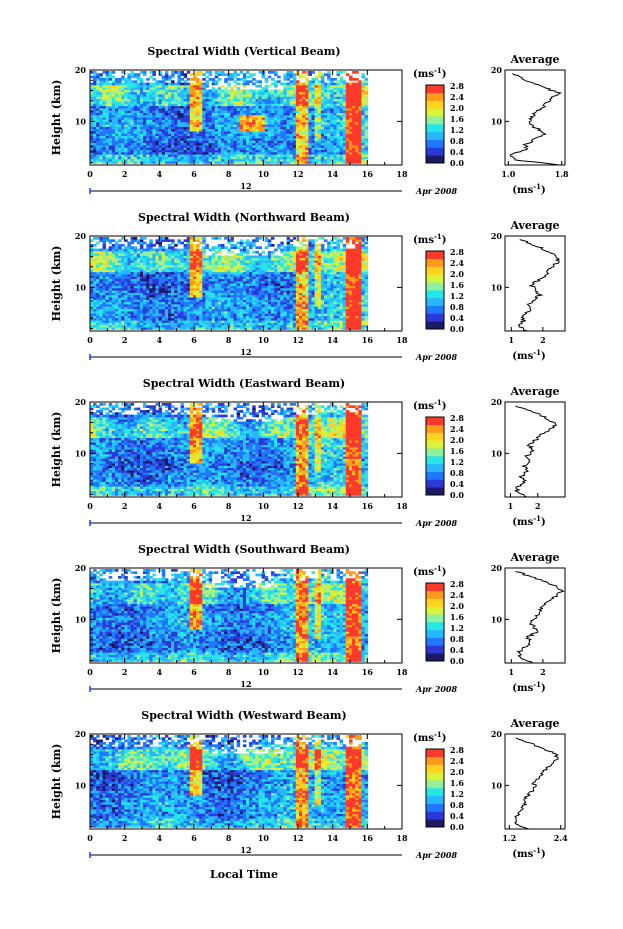  What do you see at coordinates (229, 174) in the screenshot?
I see `x-tick-label: 8` at bounding box center [229, 174].